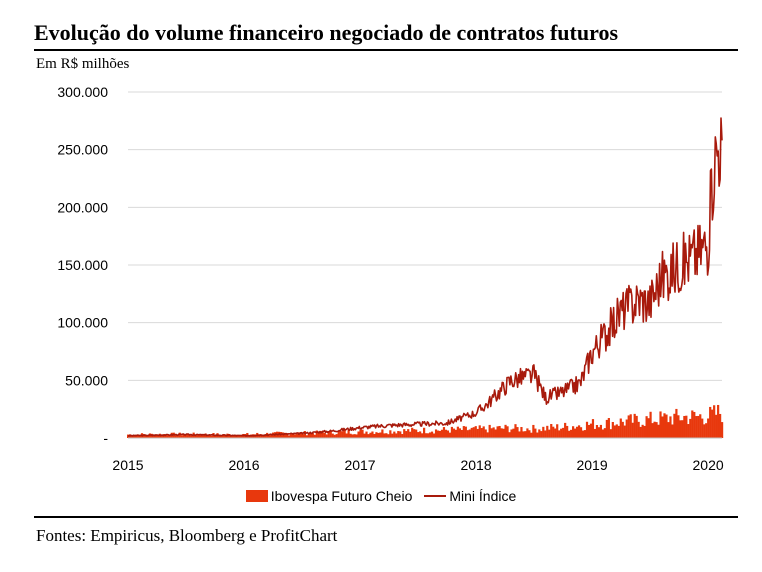 The width and height of the screenshot is (762, 572). Describe the element at coordinates (243, 465) in the screenshot. I see `x-tick-label: 2016` at that location.